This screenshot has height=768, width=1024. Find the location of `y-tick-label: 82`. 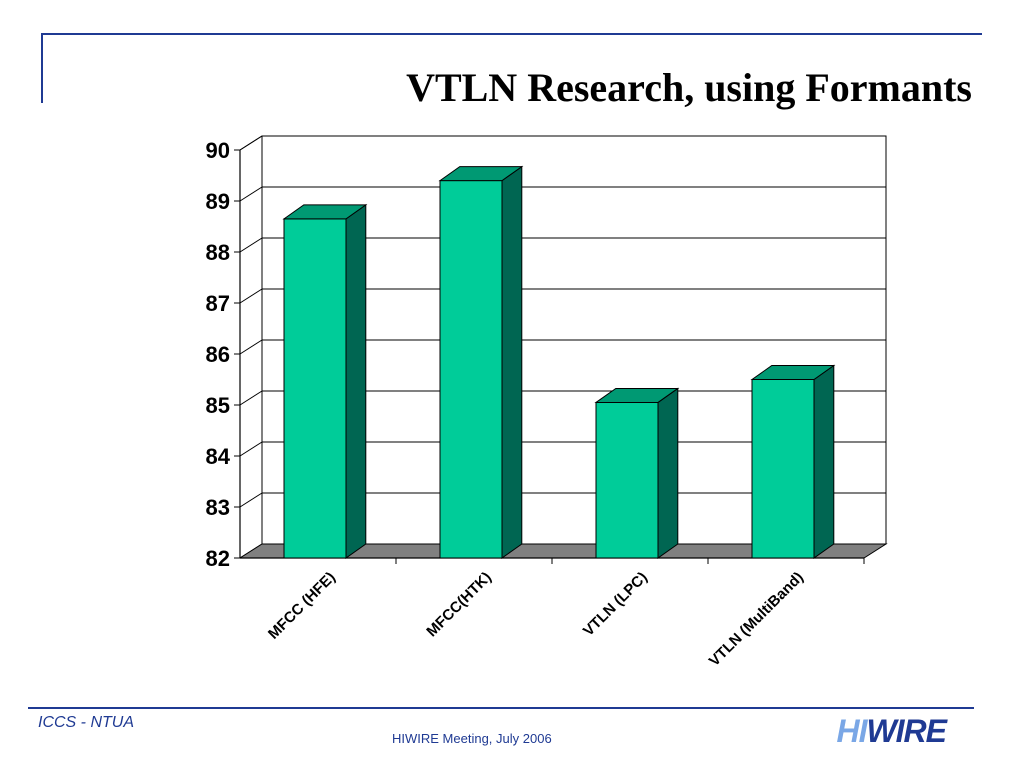

y-tick-label: 82 is located at coordinates (218, 558).